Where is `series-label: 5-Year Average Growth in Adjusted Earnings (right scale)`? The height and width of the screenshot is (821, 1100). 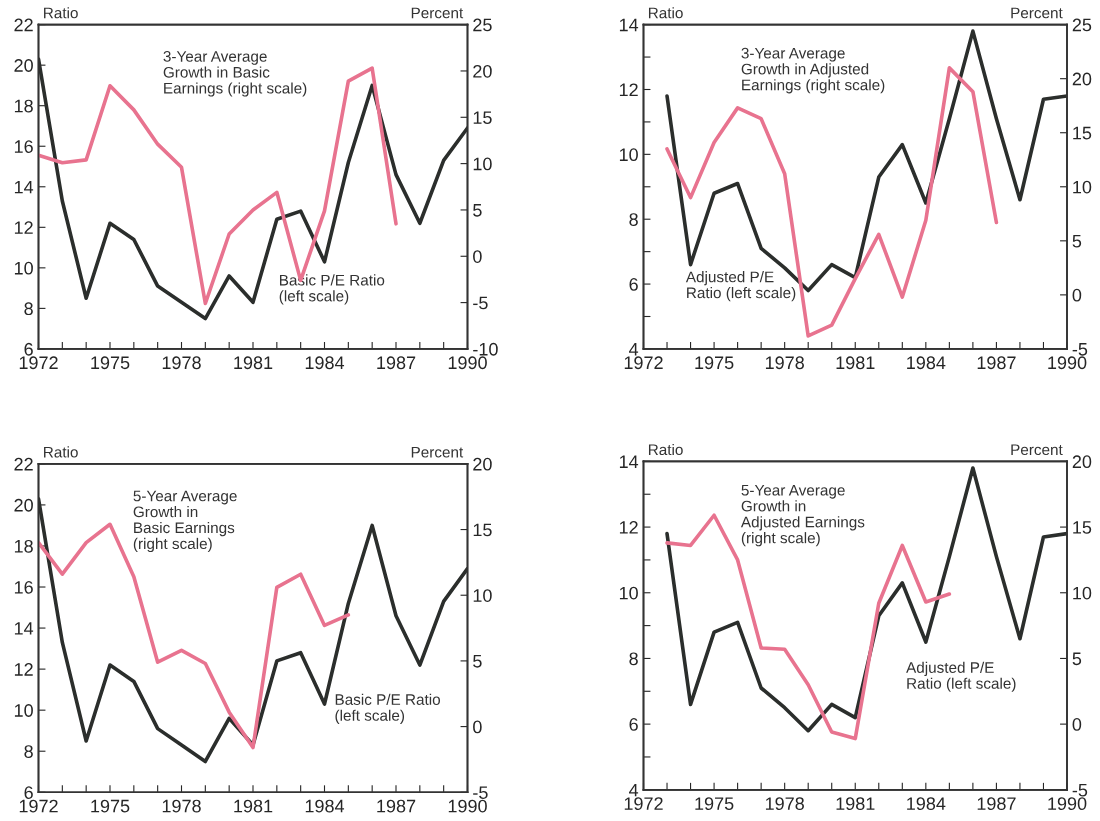 series-label: 5-Year Average Growth in Adjusted Earnings (right scale) is located at coordinates (802, 515).